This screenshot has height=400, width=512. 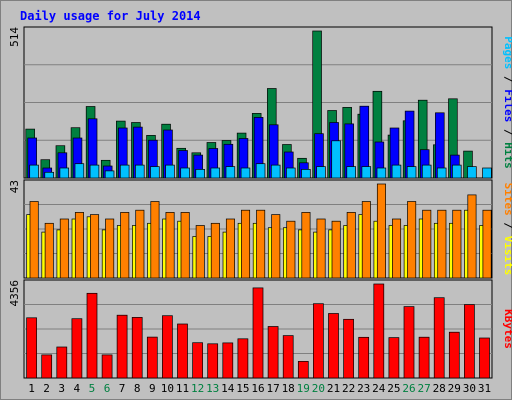 I want to click on x-tick-label: 24, so click(x=379, y=388).